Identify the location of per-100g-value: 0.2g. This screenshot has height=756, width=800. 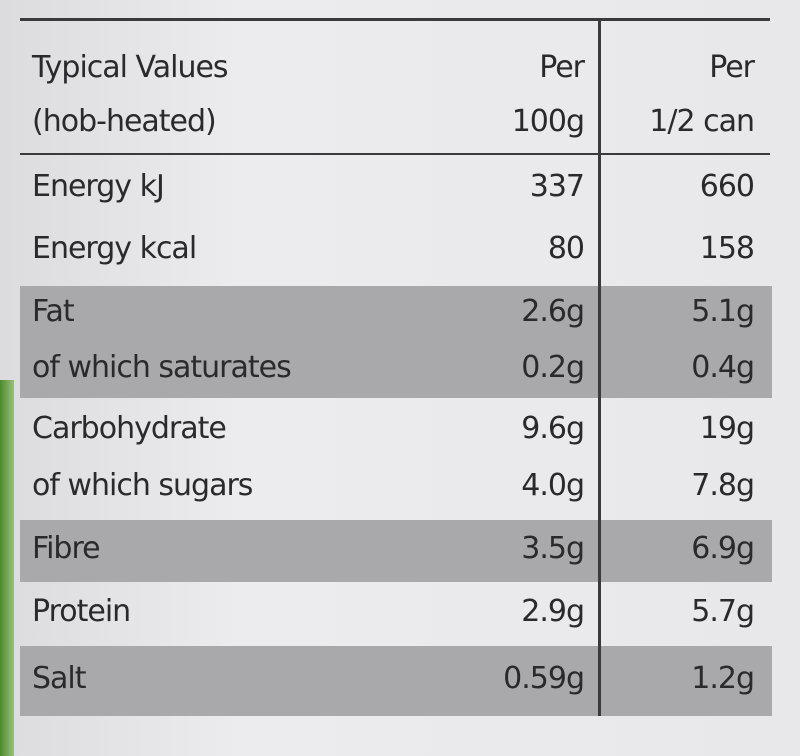
(553, 367).